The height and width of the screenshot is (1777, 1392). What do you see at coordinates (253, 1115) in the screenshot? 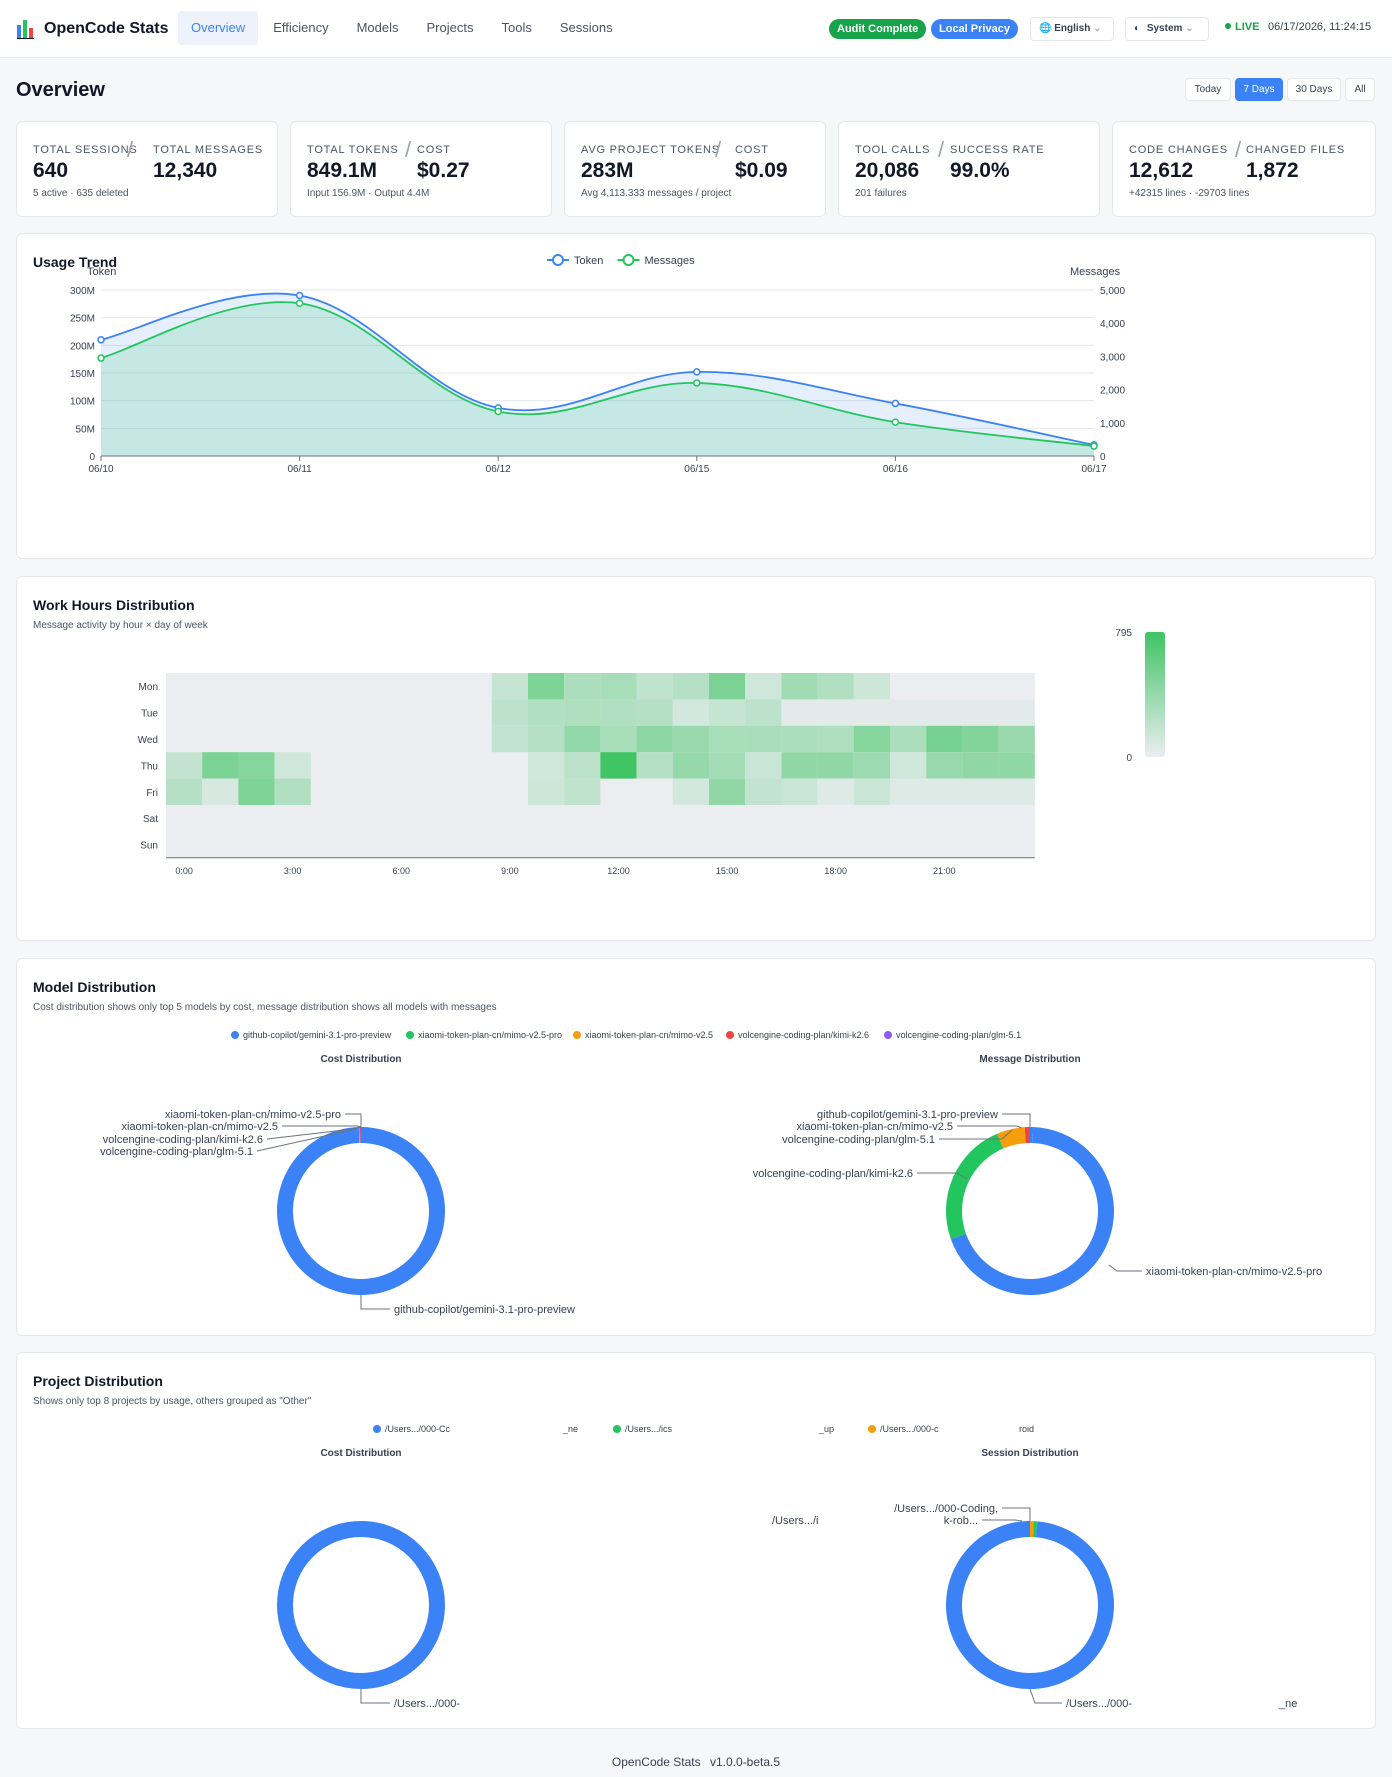
I see `cost-slice-label: xiaomi-token-plan-cn/mimo-v2.5-pro` at bounding box center [253, 1115].